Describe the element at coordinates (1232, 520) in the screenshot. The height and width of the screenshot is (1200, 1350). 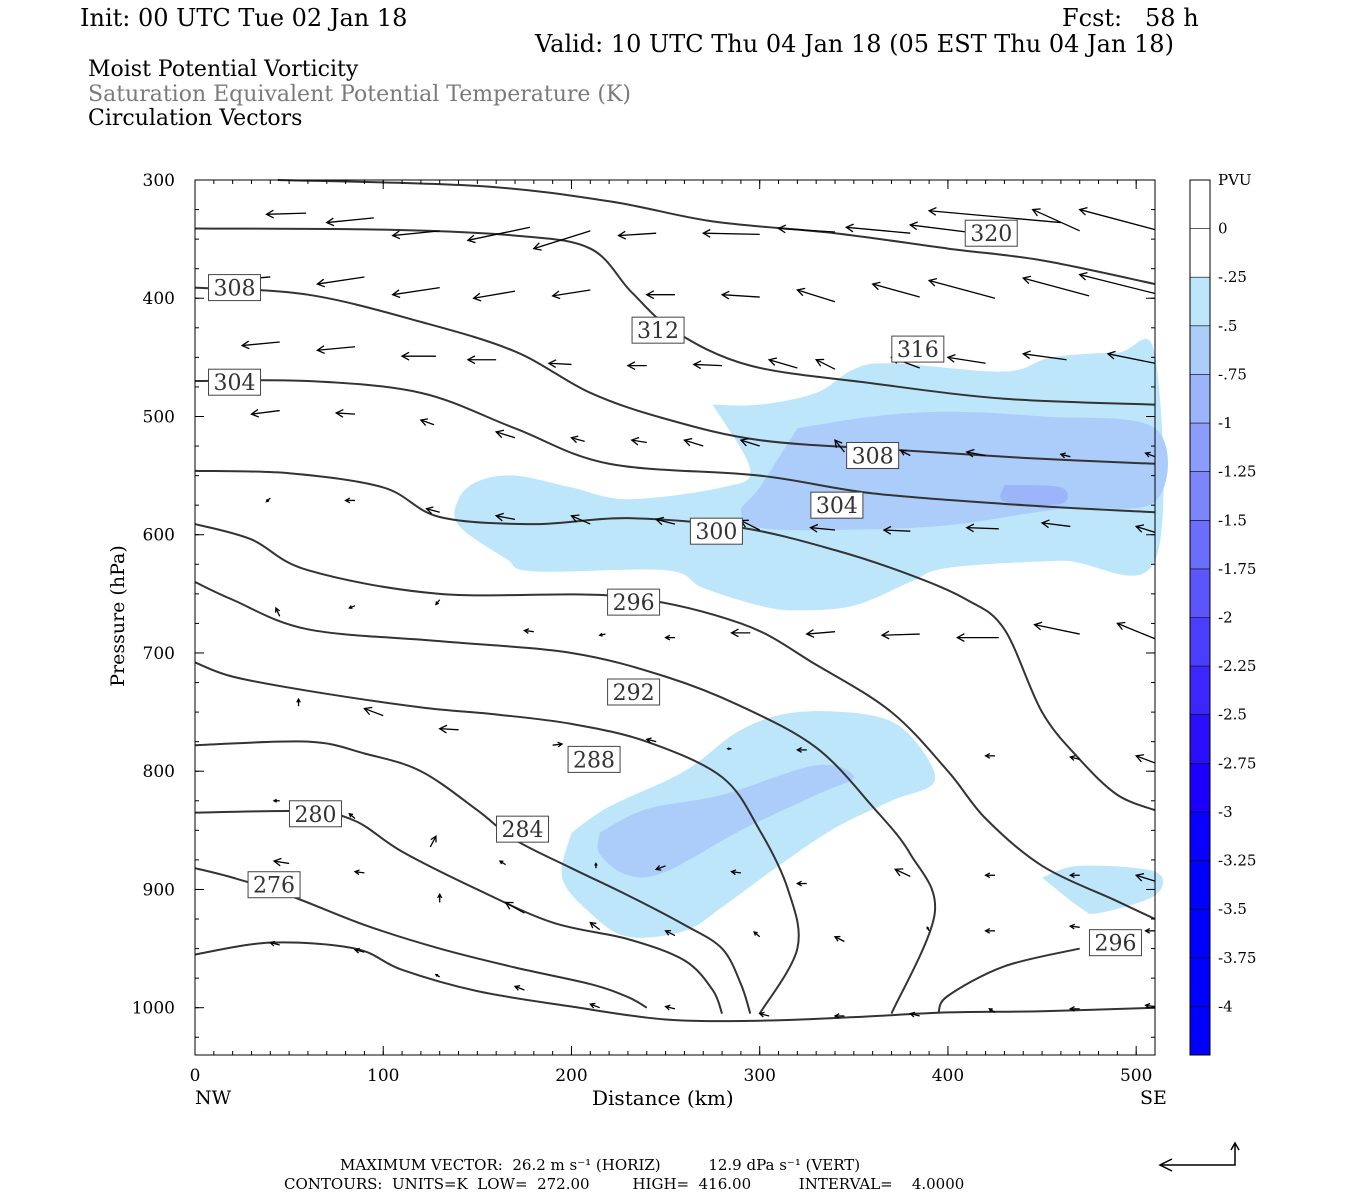
I see `colorbar-label: -1.5` at that location.